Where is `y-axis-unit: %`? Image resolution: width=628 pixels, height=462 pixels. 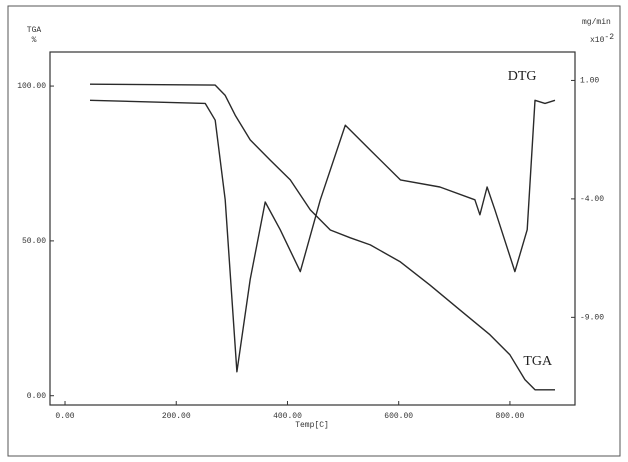 y-axis-unit: % is located at coordinates (34, 40).